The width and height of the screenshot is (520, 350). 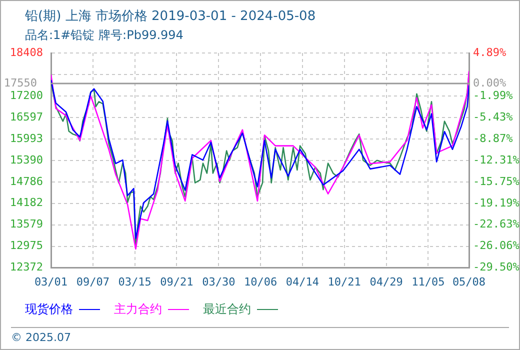 I want to click on x-tick-label: 03/01, so click(x=51, y=281).